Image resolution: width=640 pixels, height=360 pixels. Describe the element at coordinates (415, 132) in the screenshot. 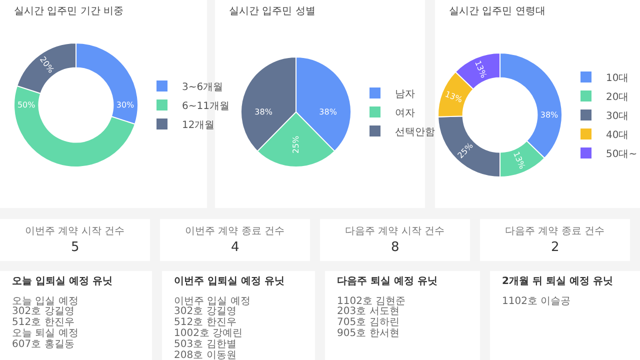

I see `legend-label: 선택안함` at that location.